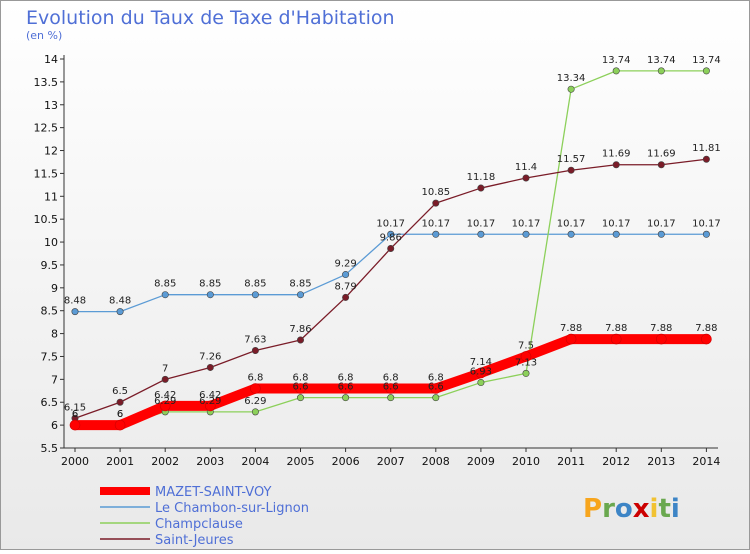  Describe the element at coordinates (526, 167) in the screenshot. I see `data-label: 11.4` at that location.